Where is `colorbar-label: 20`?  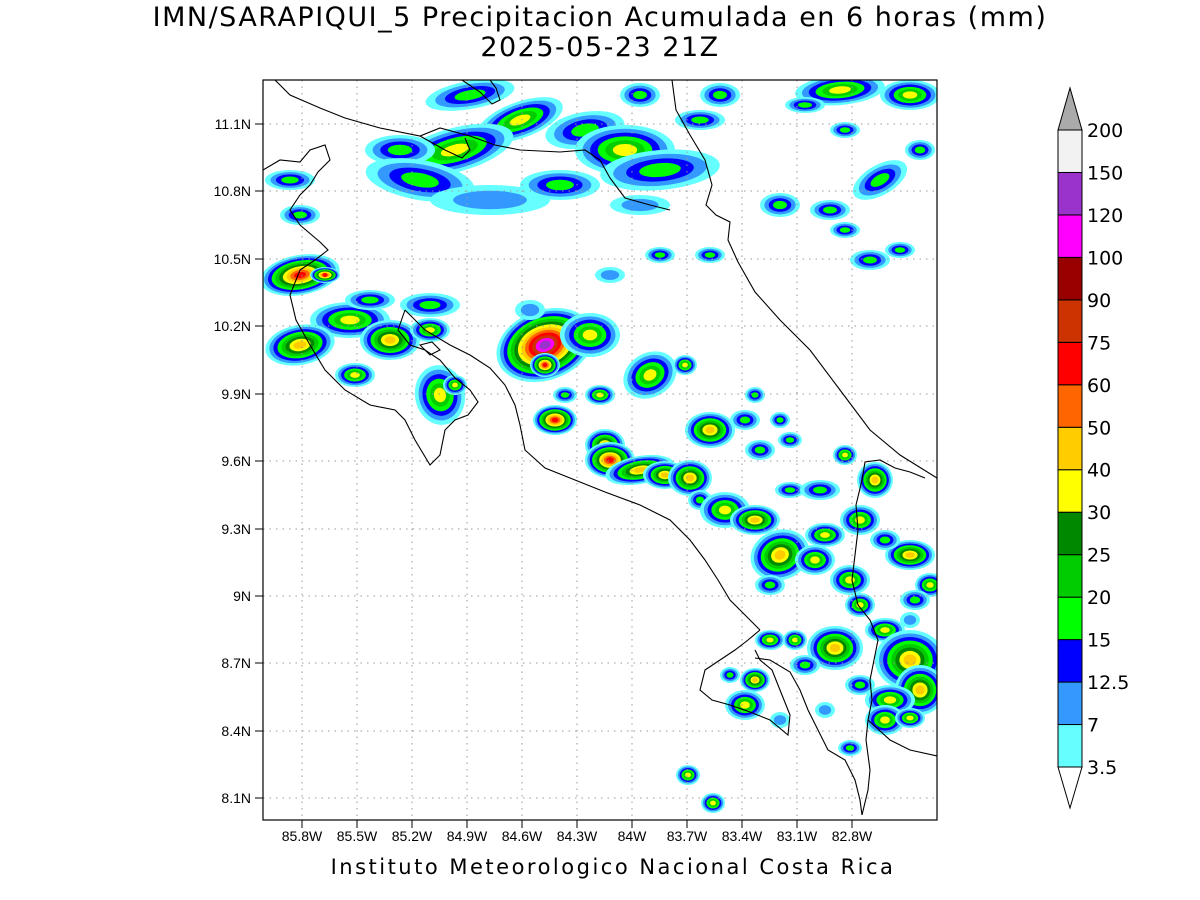 colorbar-label: 20 is located at coordinates (1099, 598).